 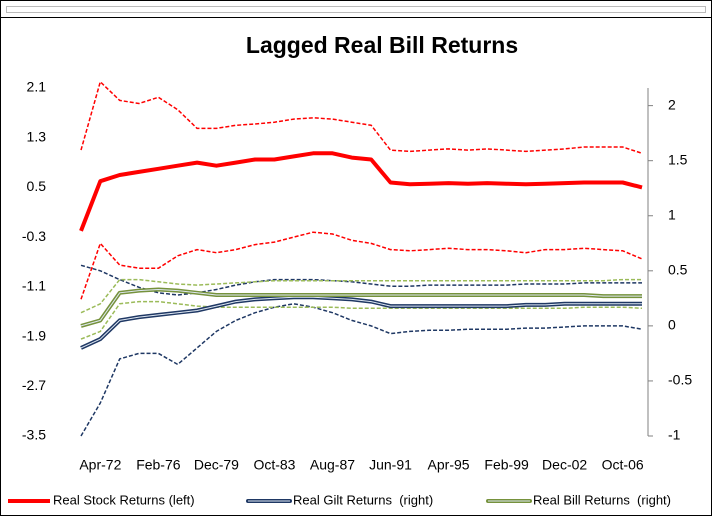 What do you see at coordinates (602, 499) in the screenshot?
I see `legend-label: Real Bill Returns (right)` at bounding box center [602, 499].